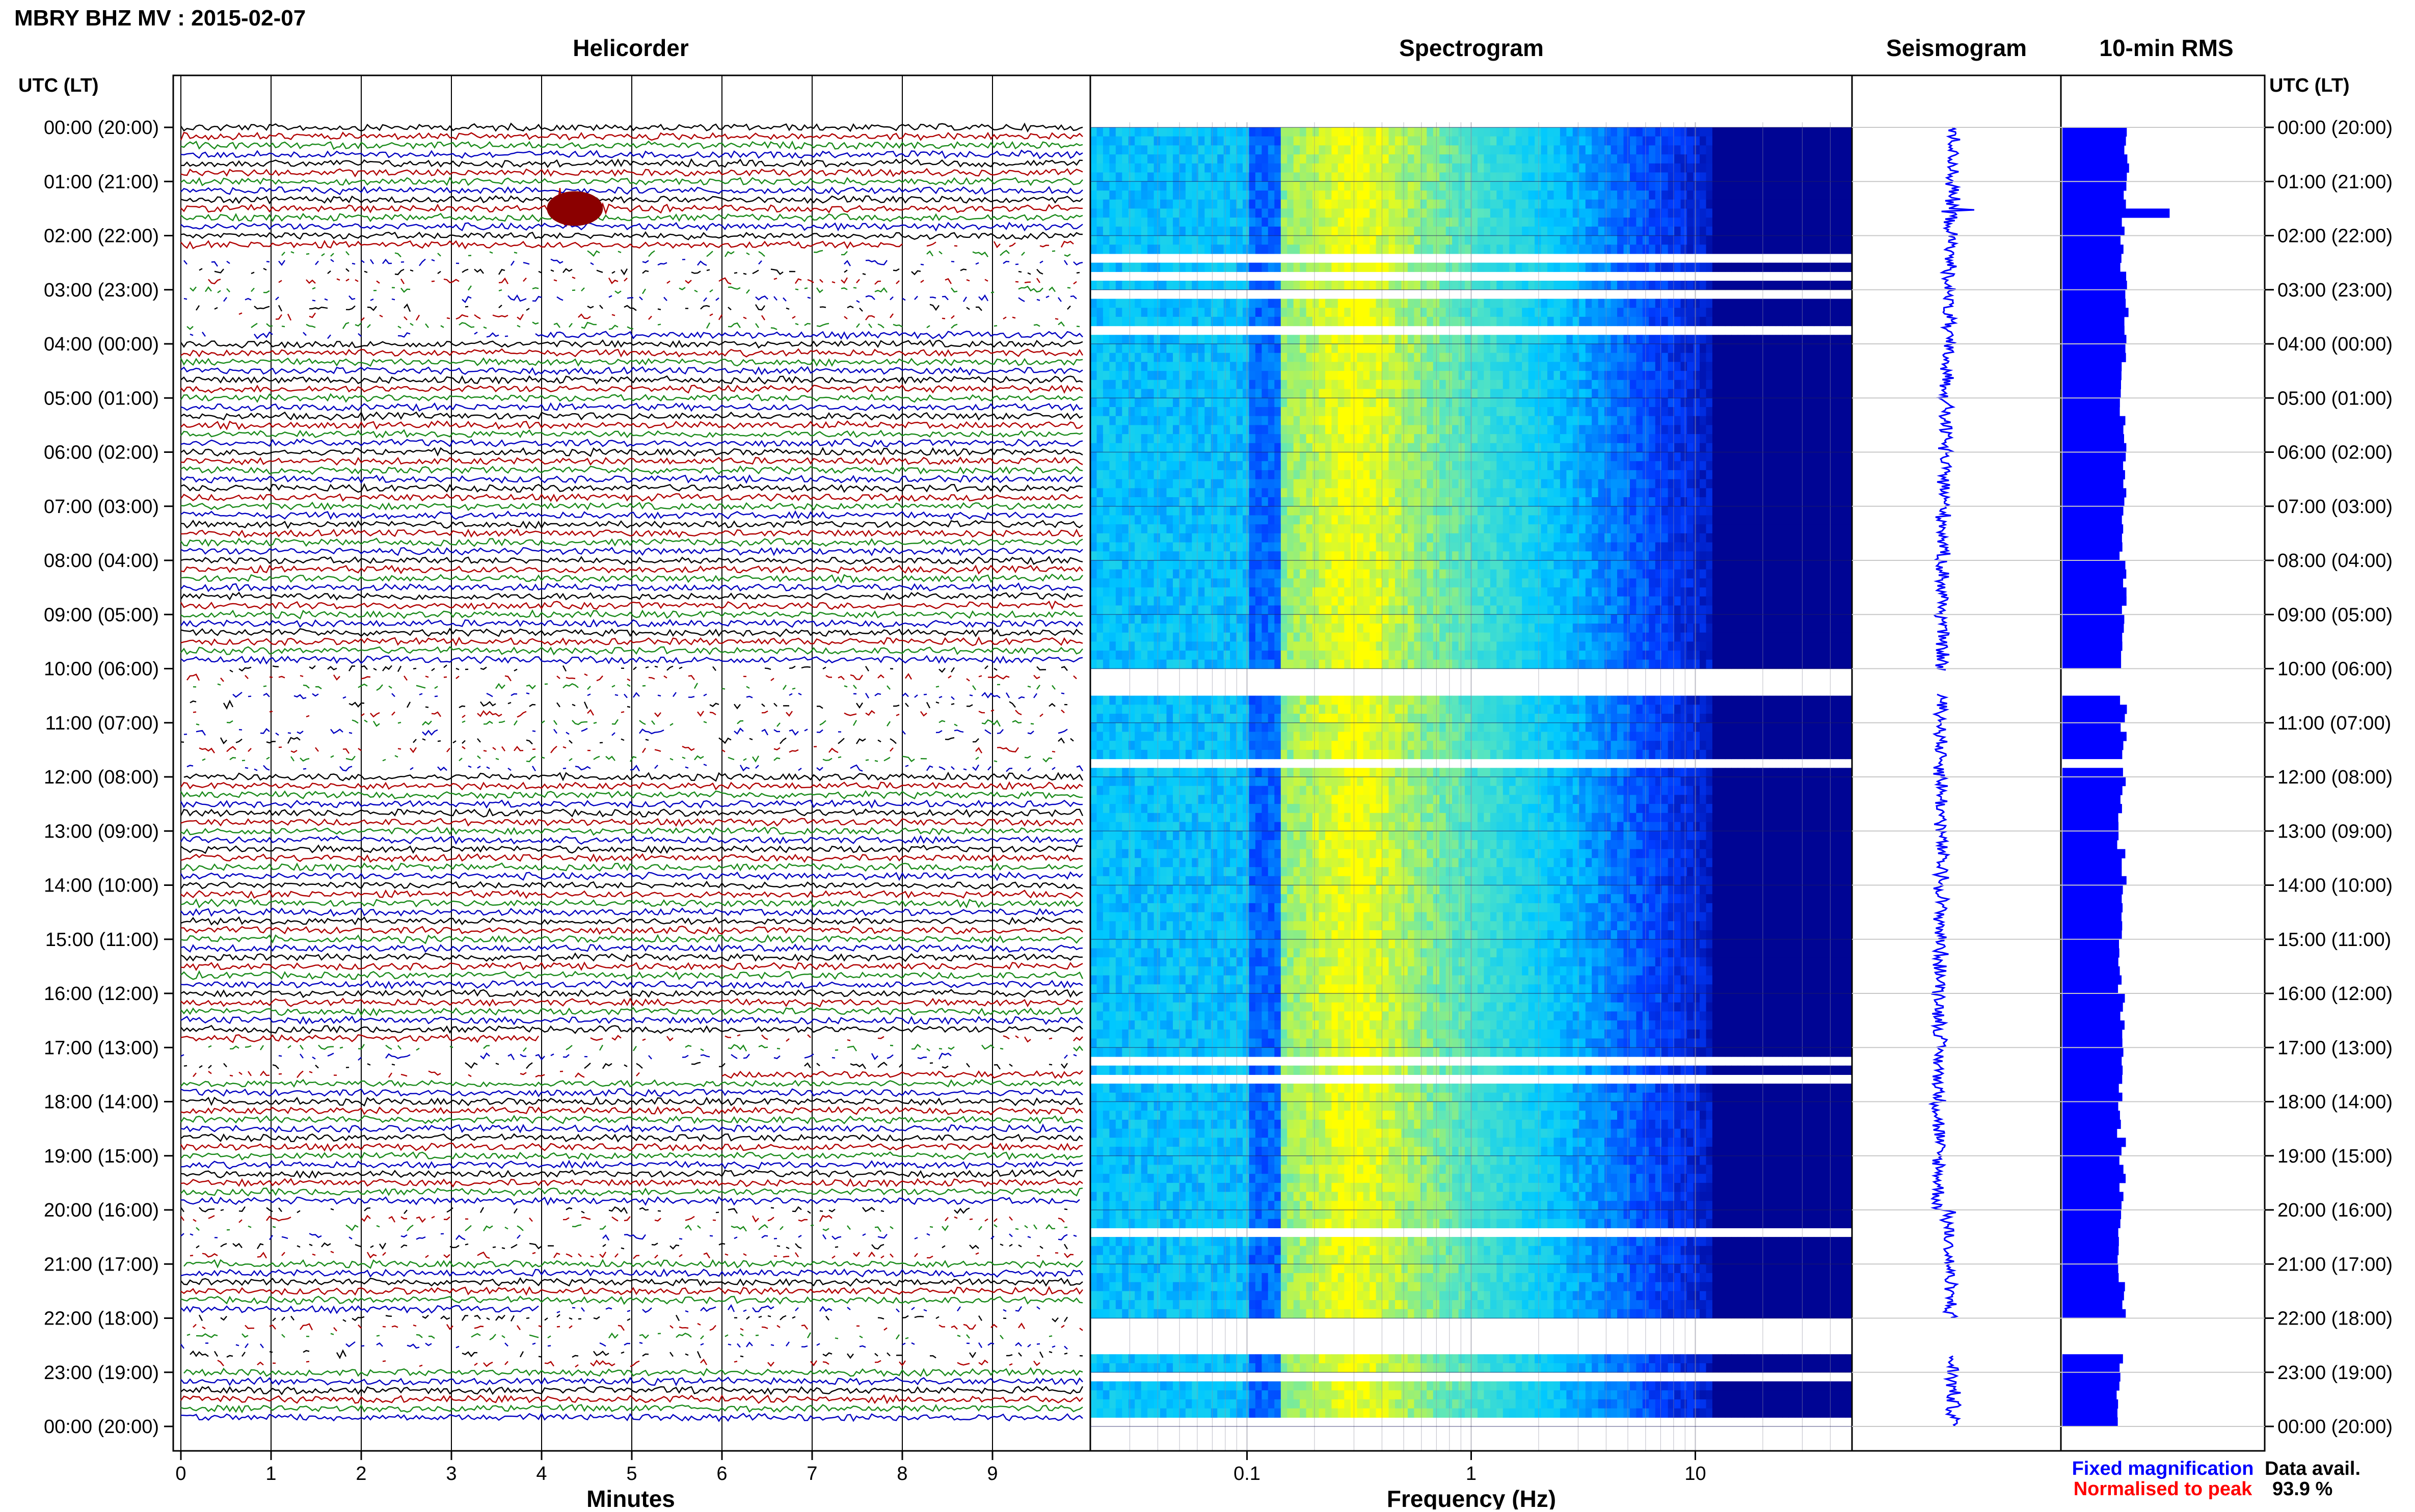 Image resolution: width=2415 pixels, height=1512 pixels. What do you see at coordinates (58, 85) in the screenshot?
I see `left-time-axis-label: UTC (LT)` at bounding box center [58, 85].